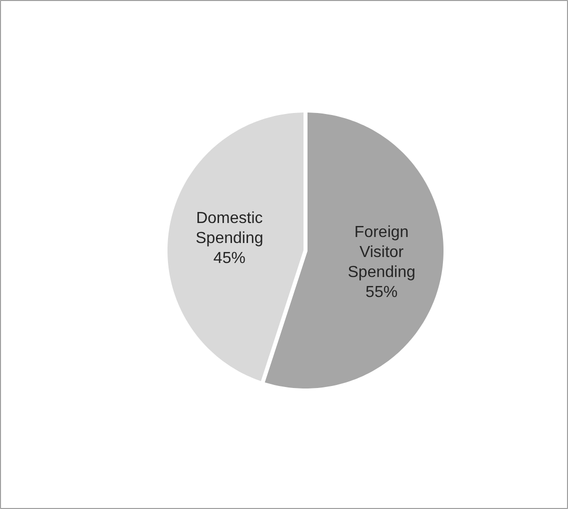 This screenshot has width=568, height=509. What do you see at coordinates (230, 228) in the screenshot?
I see `slice-label: Domestic Spending` at bounding box center [230, 228].